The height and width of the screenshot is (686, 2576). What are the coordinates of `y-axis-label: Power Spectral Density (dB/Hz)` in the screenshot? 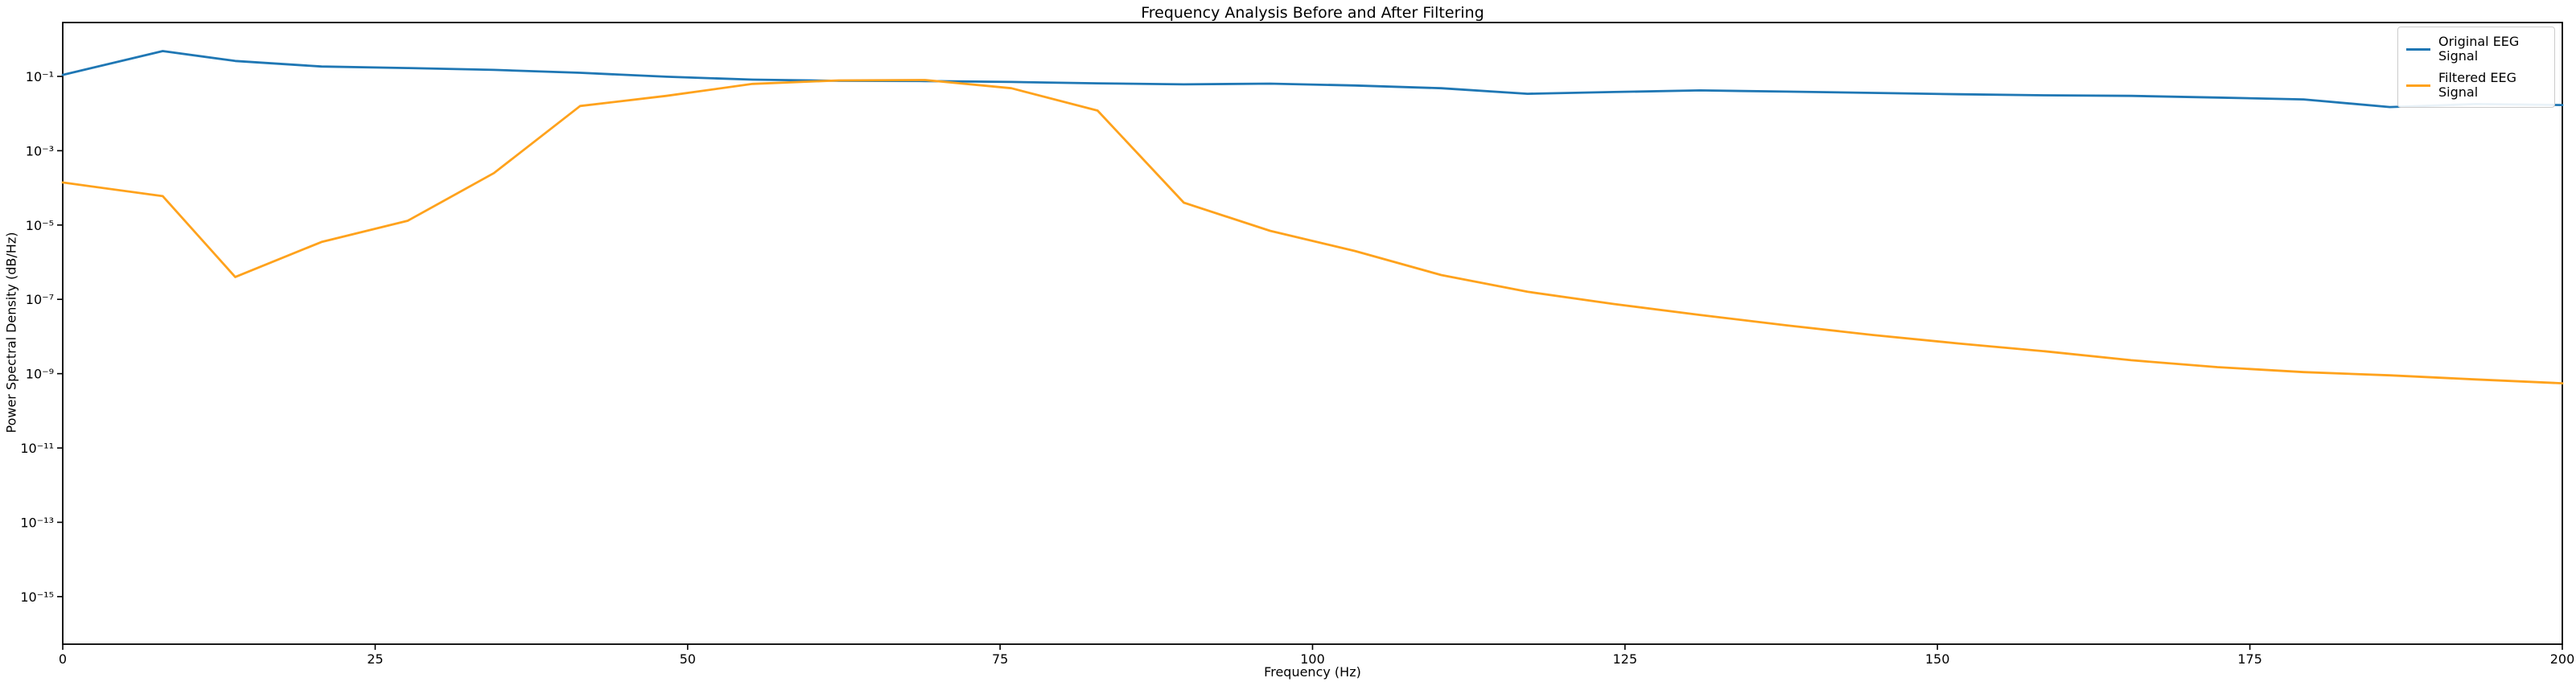 It's located at (11, 332).